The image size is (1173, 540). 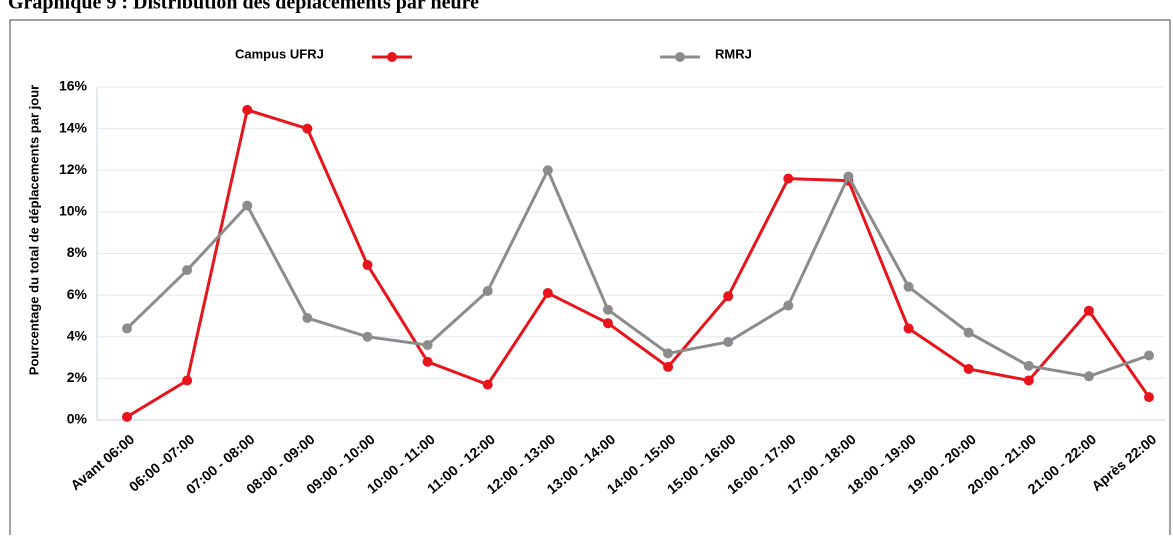 What do you see at coordinates (73, 86) in the screenshot?
I see `y-tick-label: 16%` at bounding box center [73, 86].